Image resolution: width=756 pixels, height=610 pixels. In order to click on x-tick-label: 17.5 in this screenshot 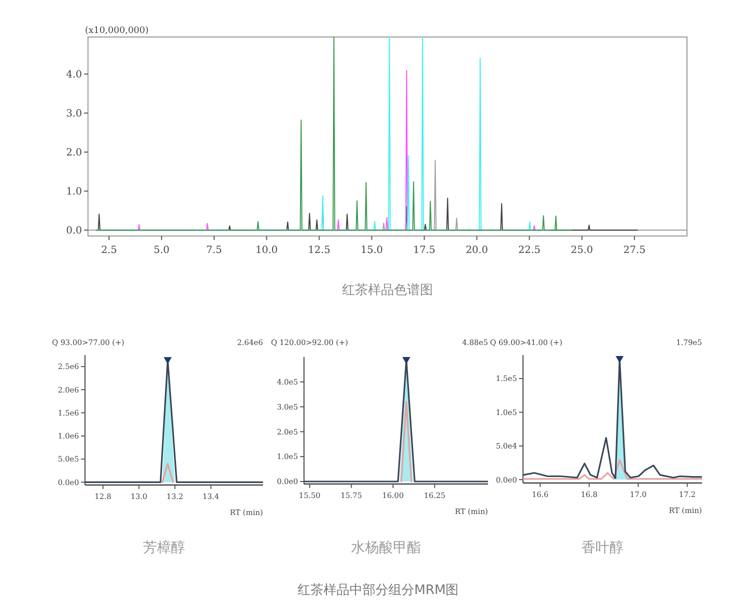, I will do `click(424, 250)`.